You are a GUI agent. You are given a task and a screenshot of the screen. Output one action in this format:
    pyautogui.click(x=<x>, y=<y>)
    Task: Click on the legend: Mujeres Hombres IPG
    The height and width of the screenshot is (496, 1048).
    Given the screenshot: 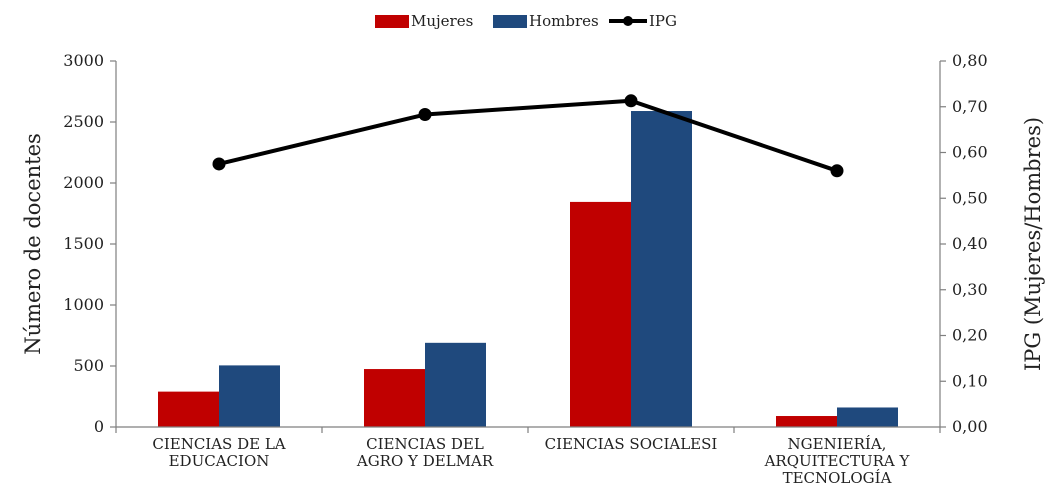 What is the action you would take?
    pyautogui.click(x=526, y=21)
    